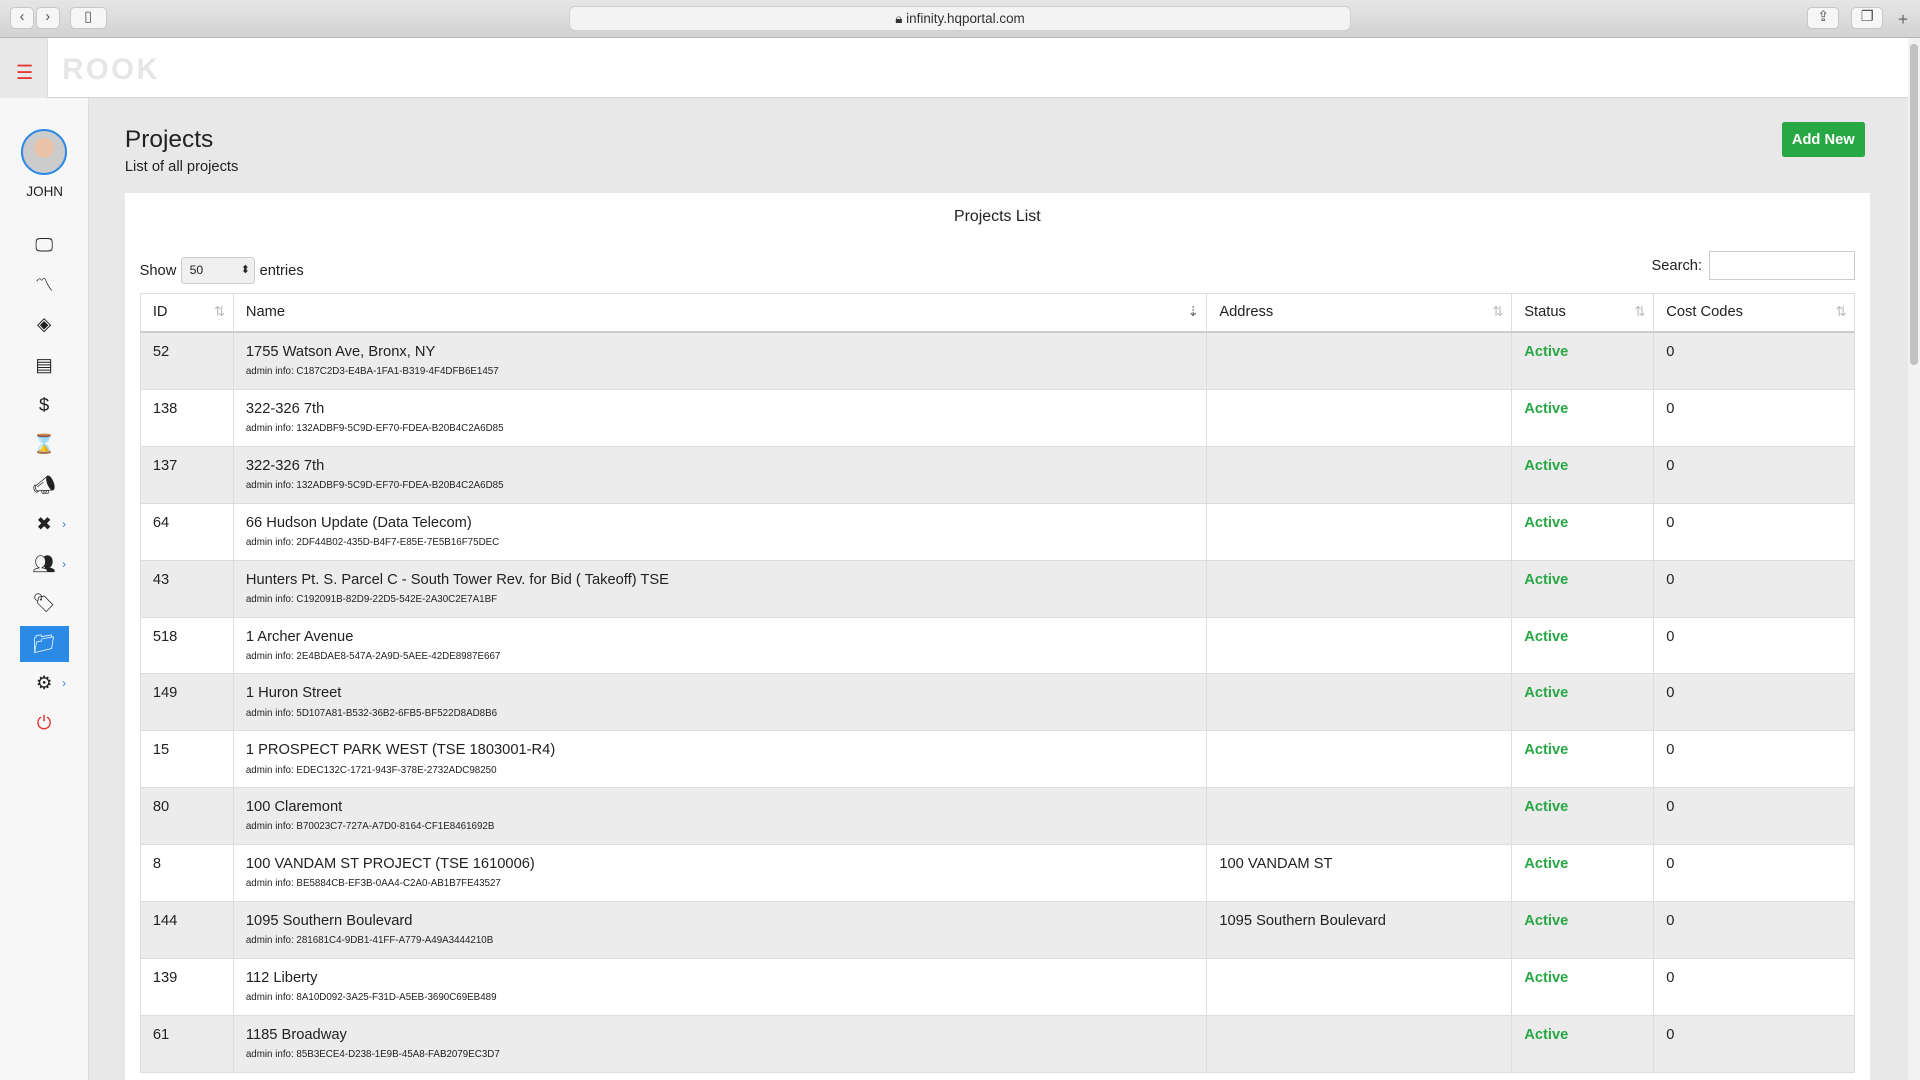  I want to click on users-icon: 👥︎ ›, so click(49, 564).